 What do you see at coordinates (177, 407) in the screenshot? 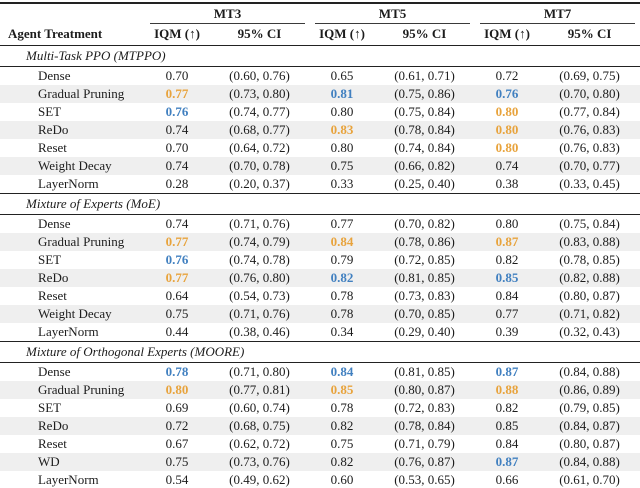
I see `iqm-value: 0.69` at bounding box center [177, 407].